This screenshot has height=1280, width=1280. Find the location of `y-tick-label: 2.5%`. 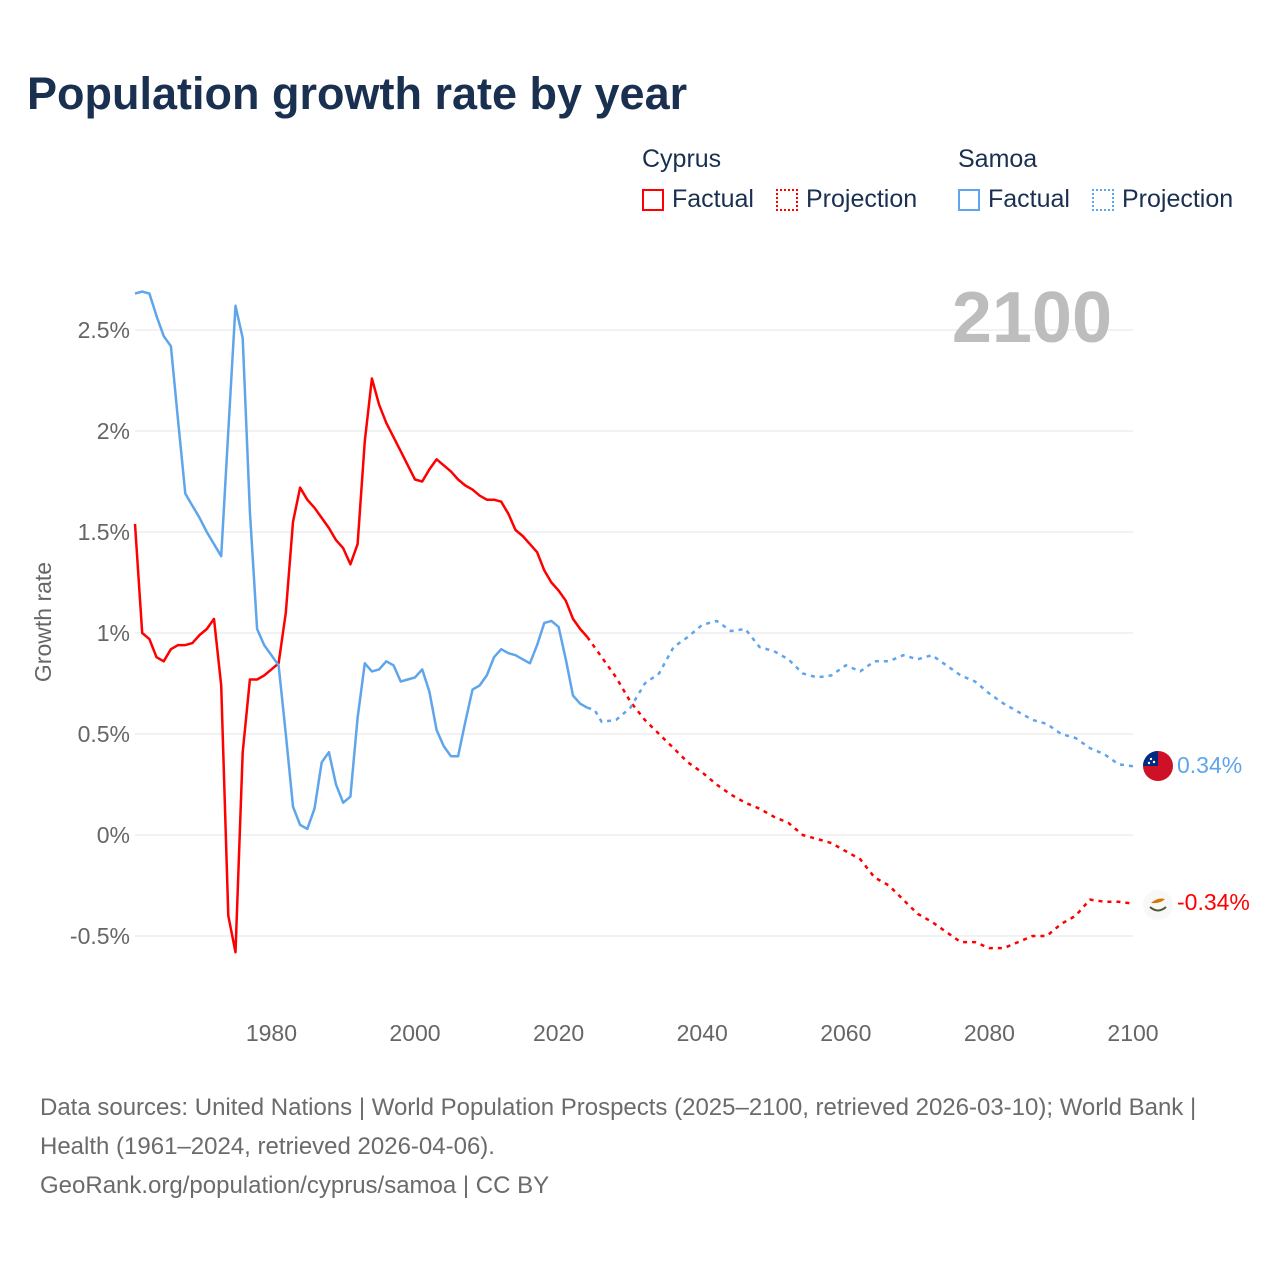

y-tick-label: 2.5% is located at coordinates (104, 330).